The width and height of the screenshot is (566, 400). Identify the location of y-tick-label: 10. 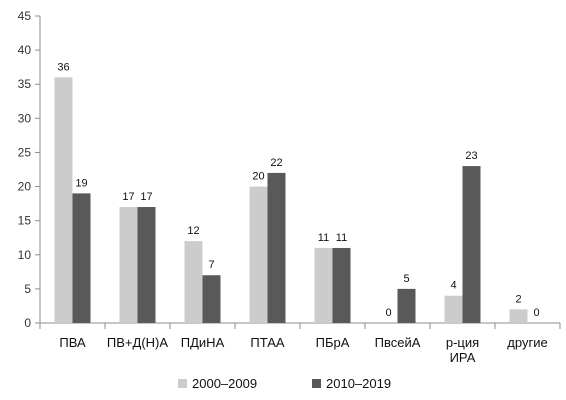
(25, 255).